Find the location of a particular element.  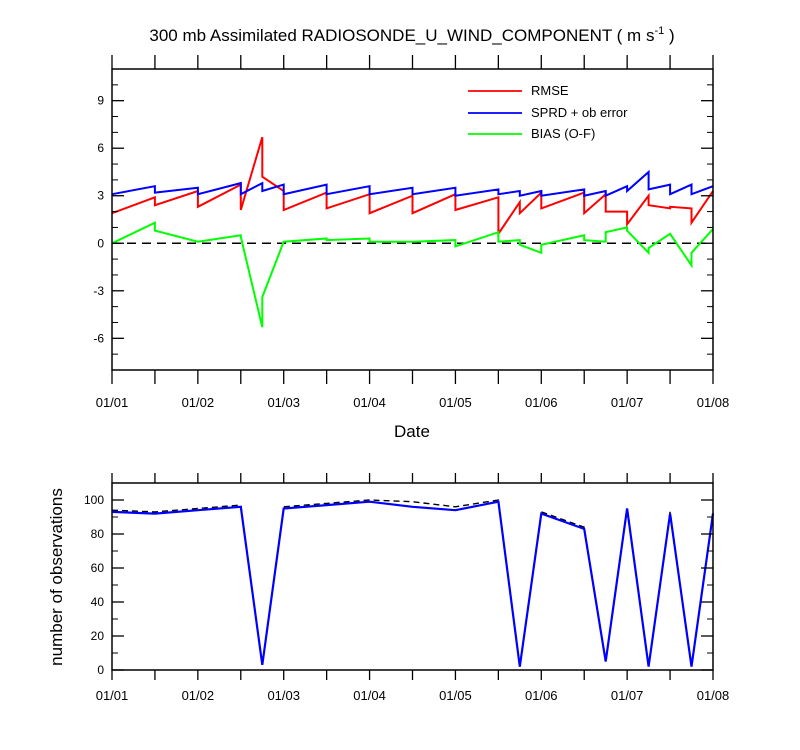

x-axis-label: Date is located at coordinates (412, 431).